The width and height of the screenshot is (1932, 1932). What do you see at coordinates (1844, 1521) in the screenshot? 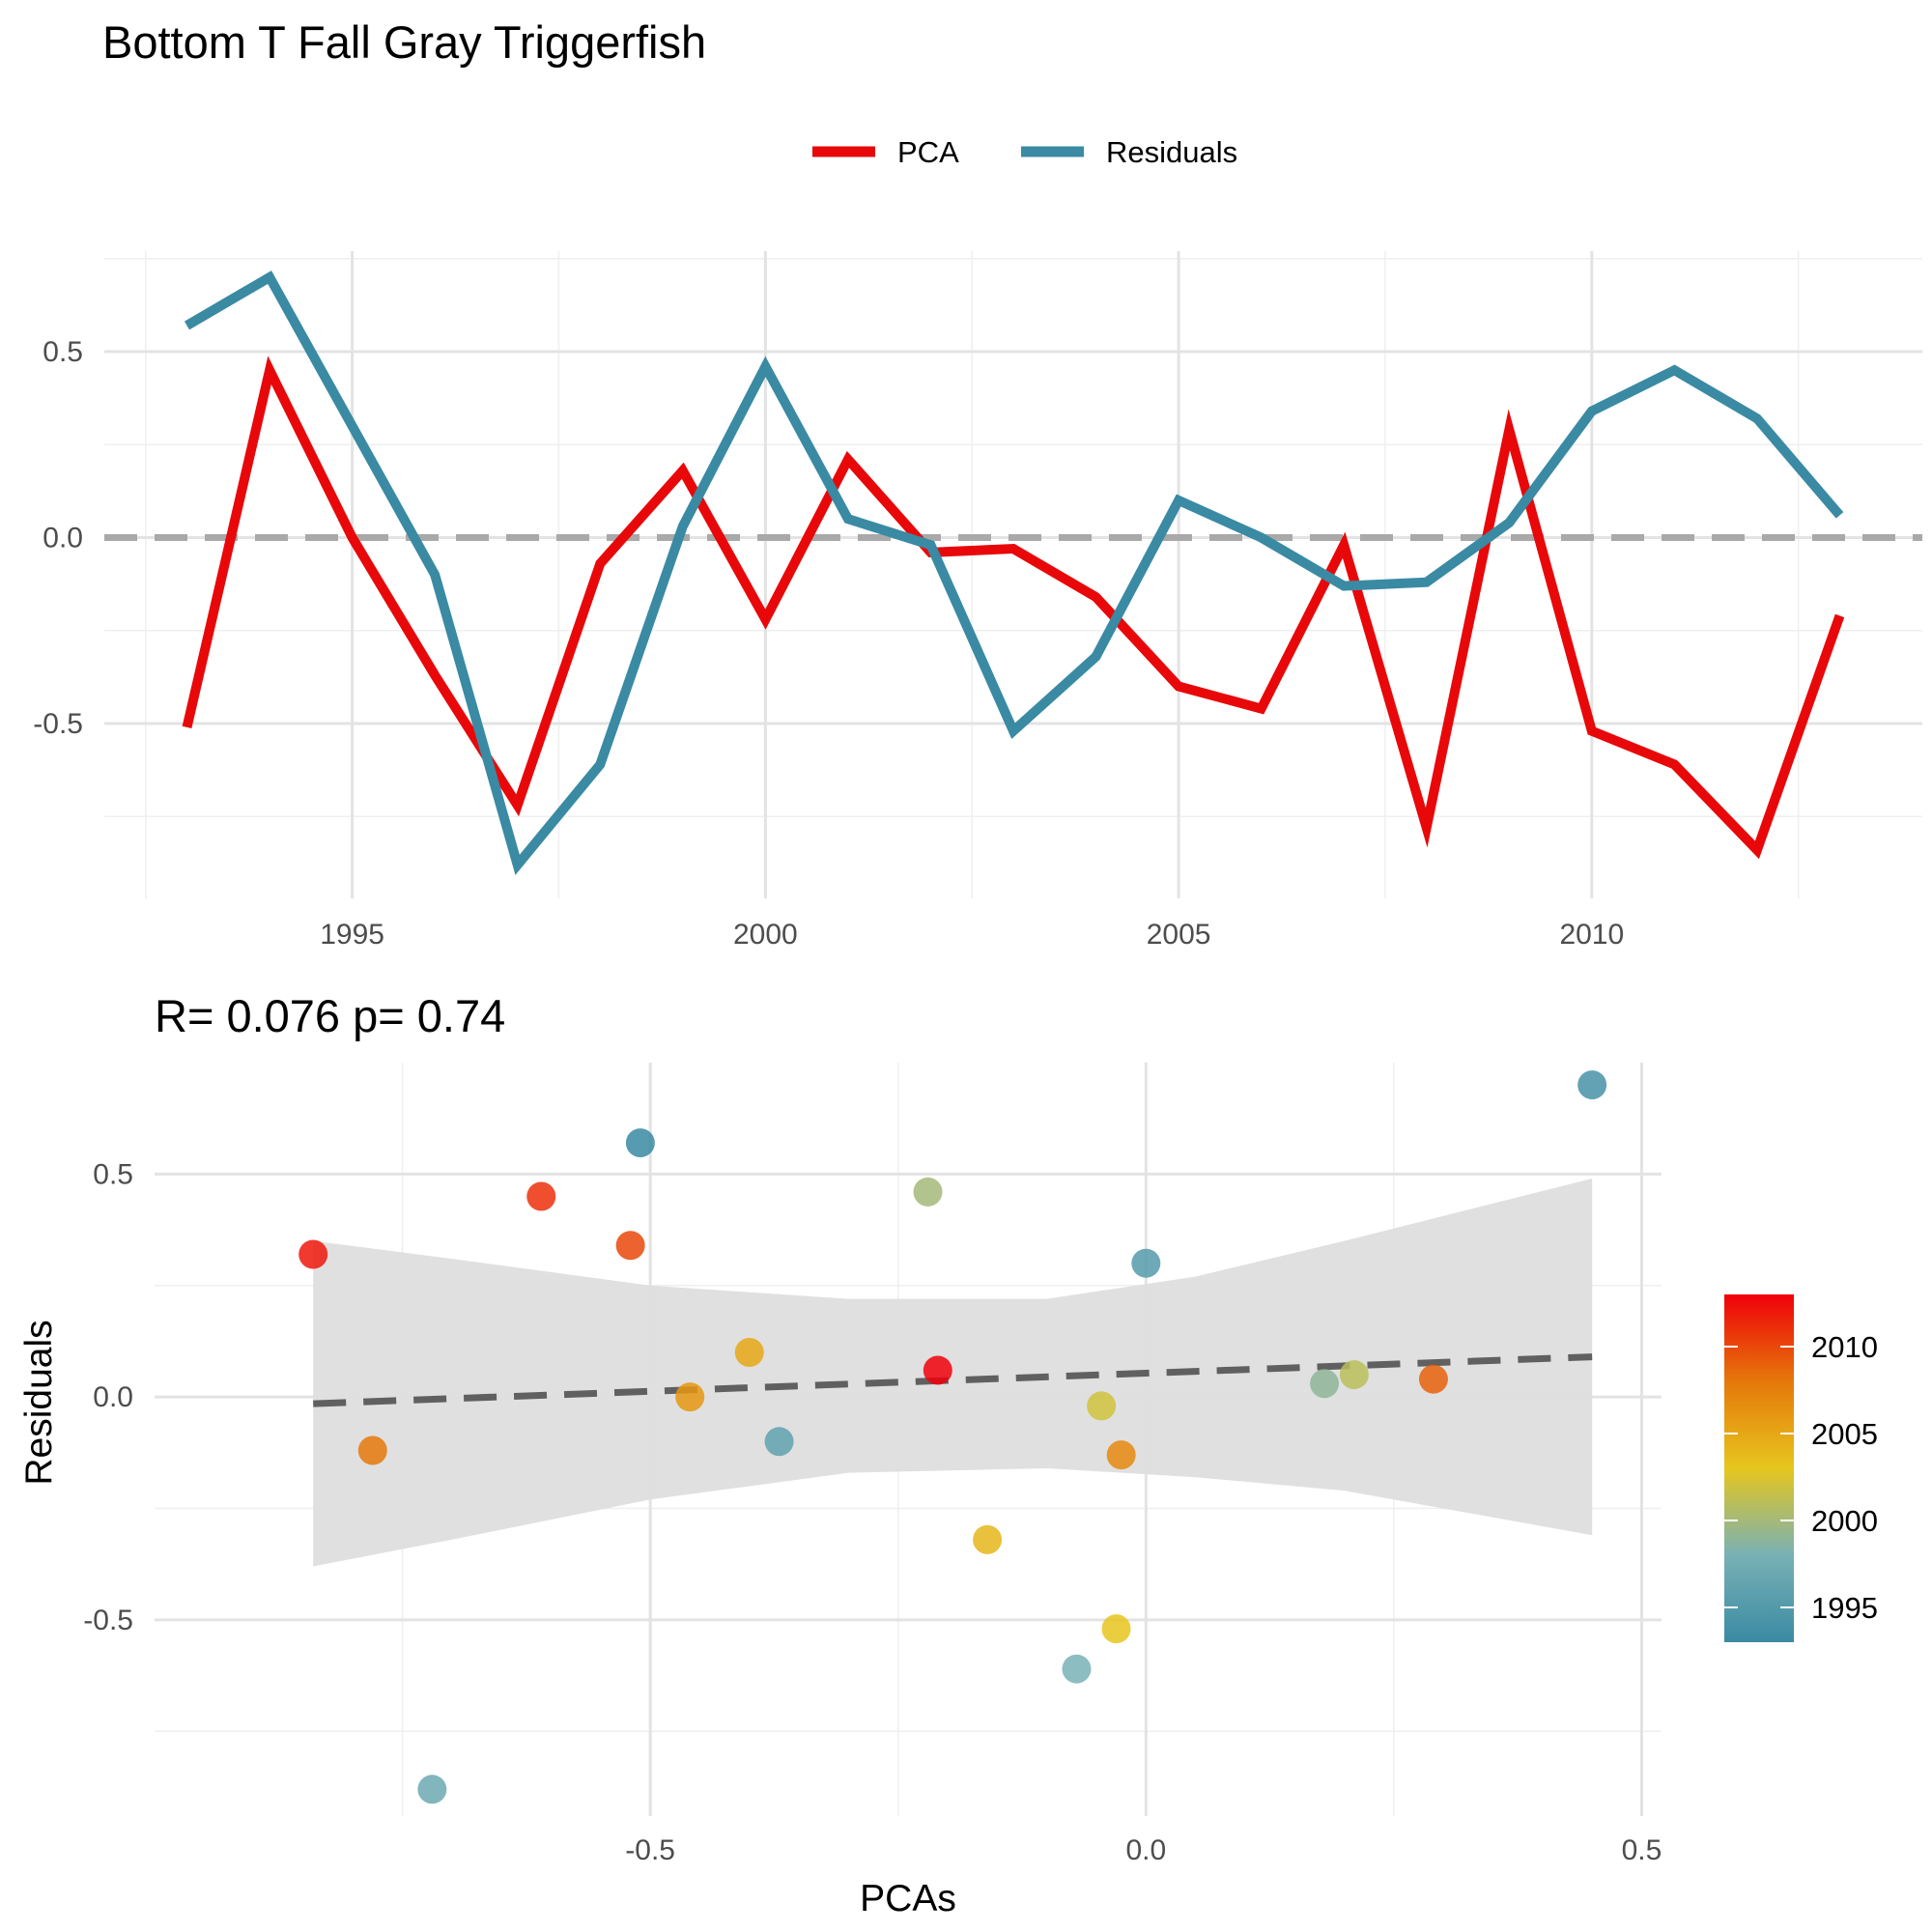
I see `colorbar-label: 2000` at bounding box center [1844, 1521].